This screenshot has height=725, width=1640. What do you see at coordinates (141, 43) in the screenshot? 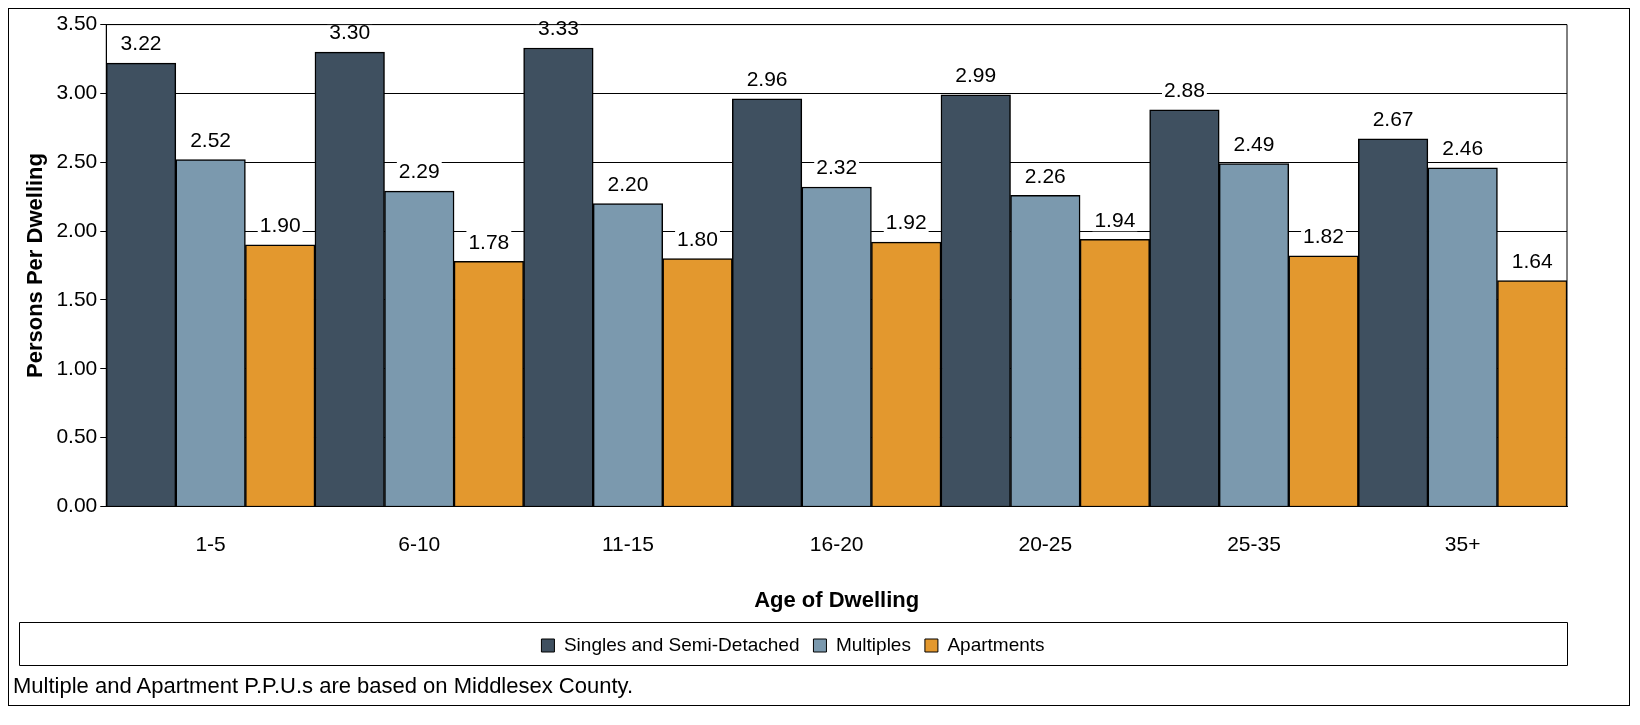
I see `data-label: 3.22` at bounding box center [141, 43].